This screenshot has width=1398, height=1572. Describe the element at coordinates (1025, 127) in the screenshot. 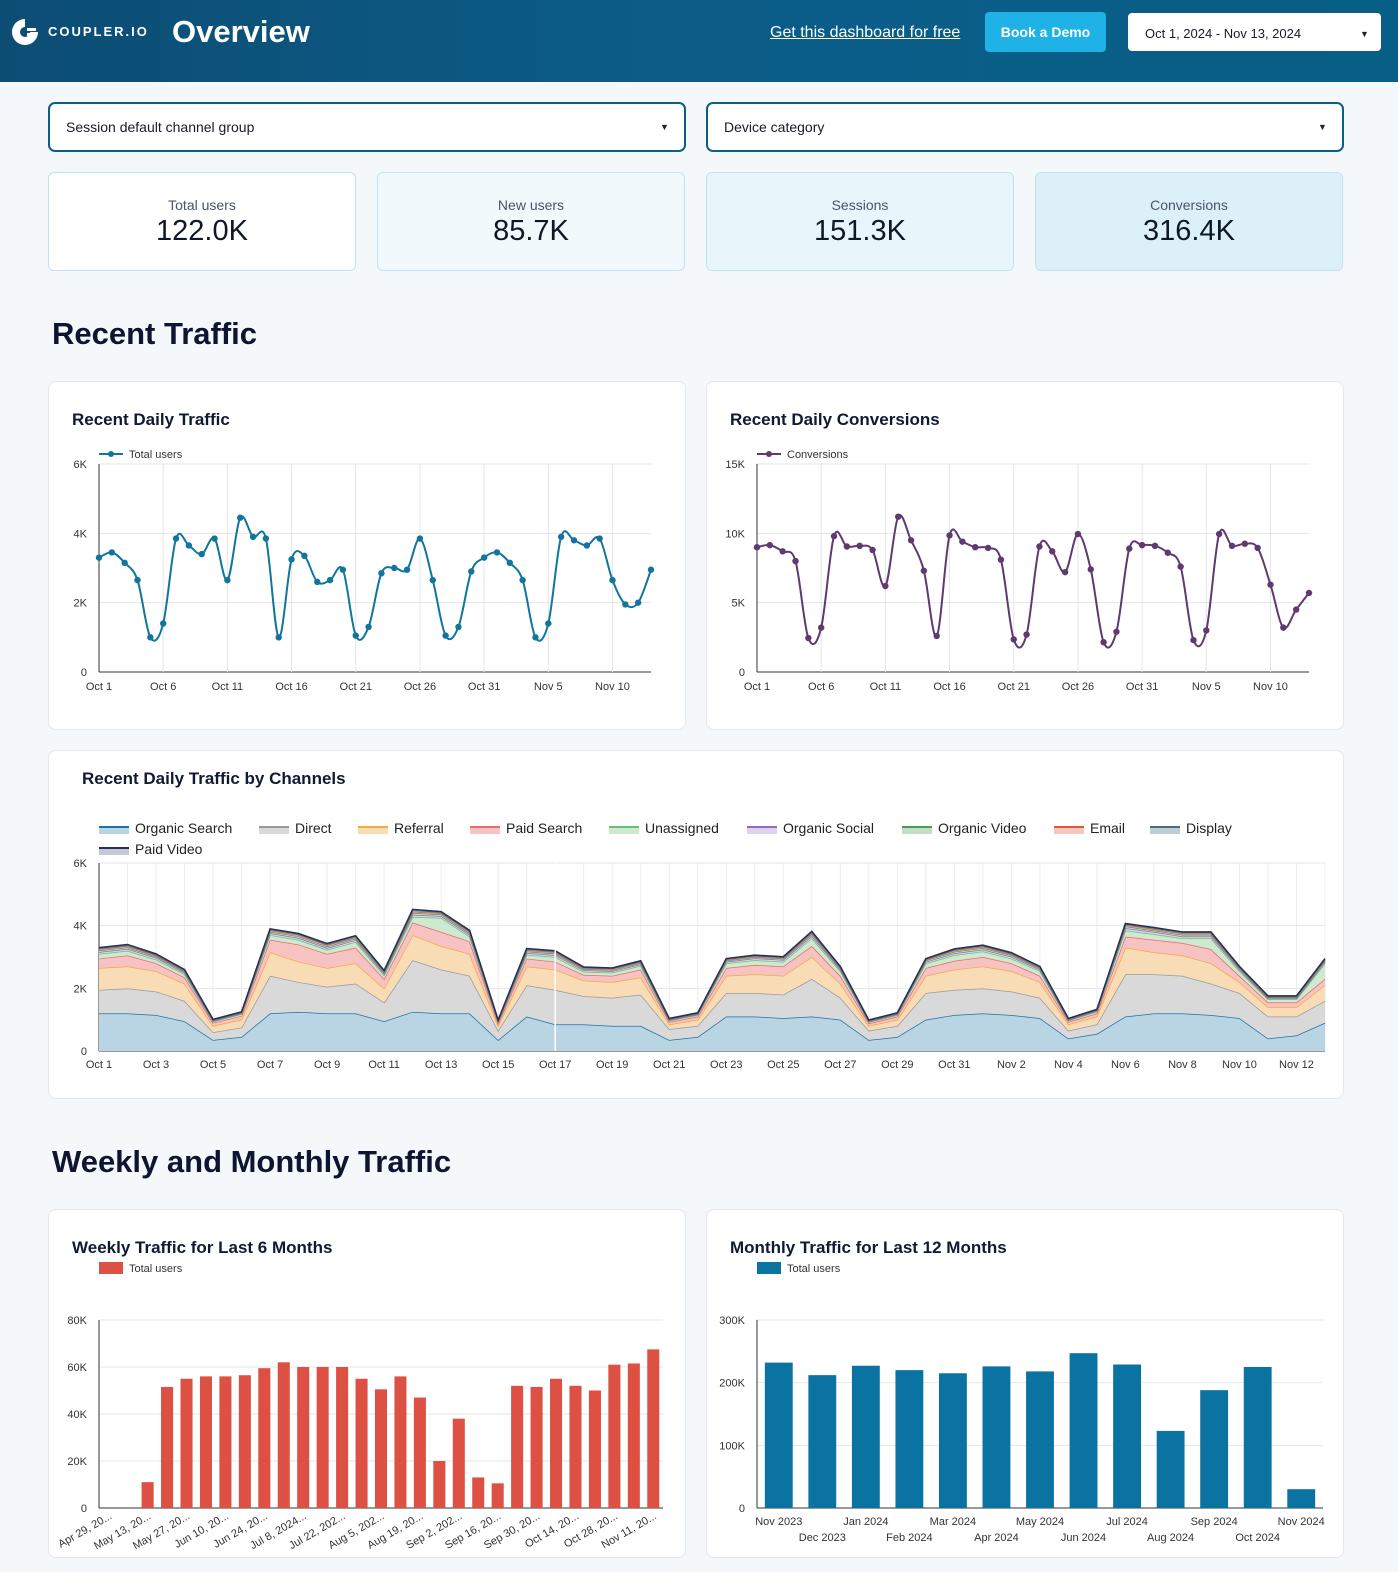

I see `device-category-filter: Device category ▼` at that location.